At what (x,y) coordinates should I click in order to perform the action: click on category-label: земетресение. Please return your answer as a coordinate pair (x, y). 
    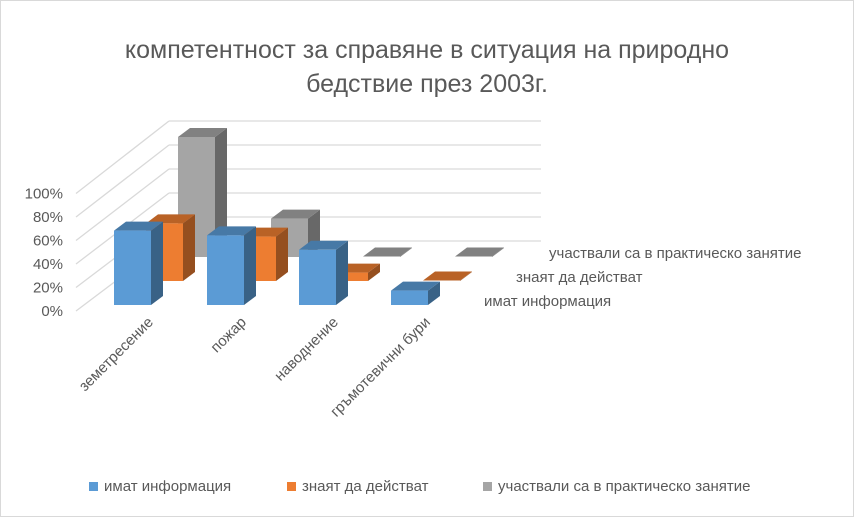
    Looking at the image, I should click on (116, 354).